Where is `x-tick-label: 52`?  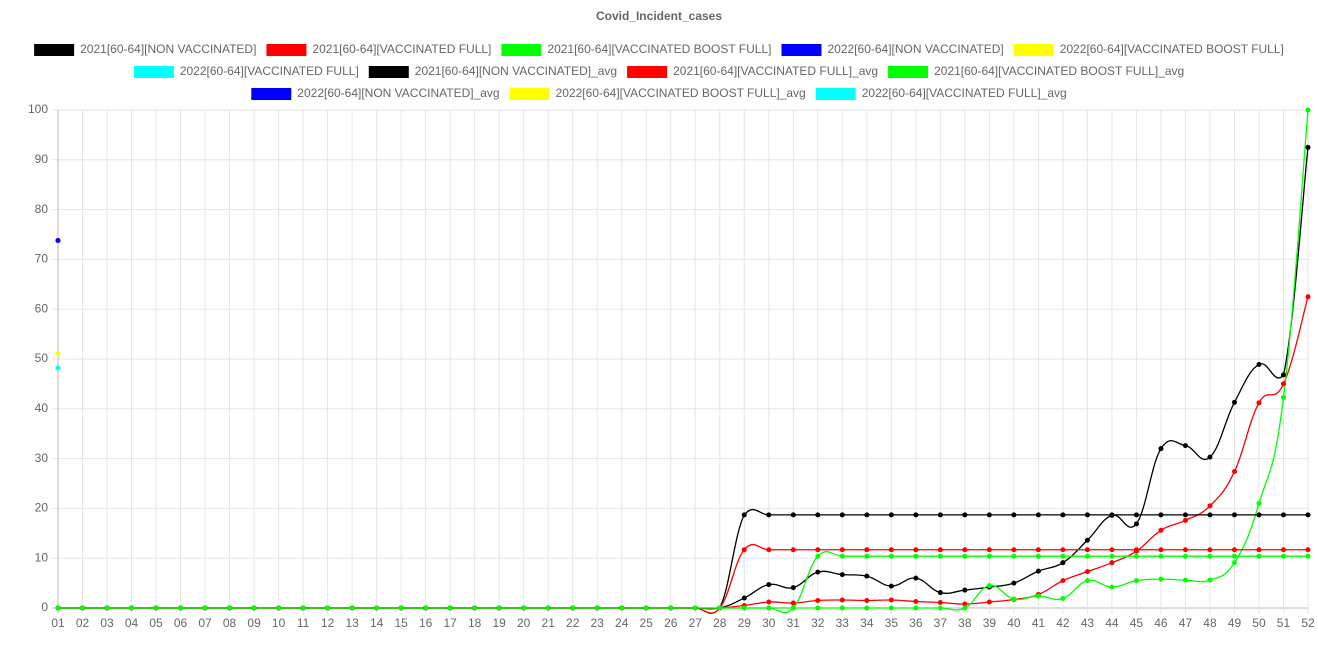
x-tick-label: 52 is located at coordinates (1308, 623).